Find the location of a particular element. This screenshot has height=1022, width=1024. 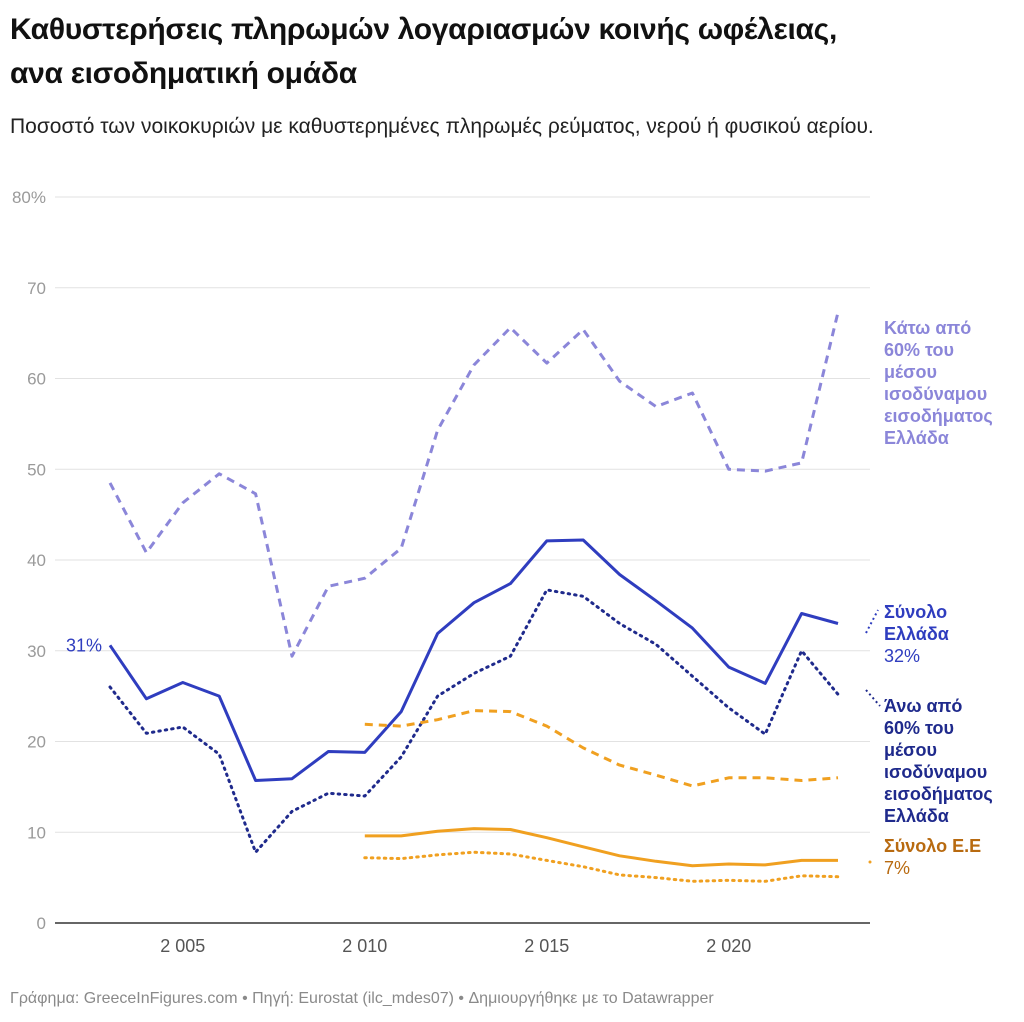

y-tick-label: 20 is located at coordinates (36, 742).